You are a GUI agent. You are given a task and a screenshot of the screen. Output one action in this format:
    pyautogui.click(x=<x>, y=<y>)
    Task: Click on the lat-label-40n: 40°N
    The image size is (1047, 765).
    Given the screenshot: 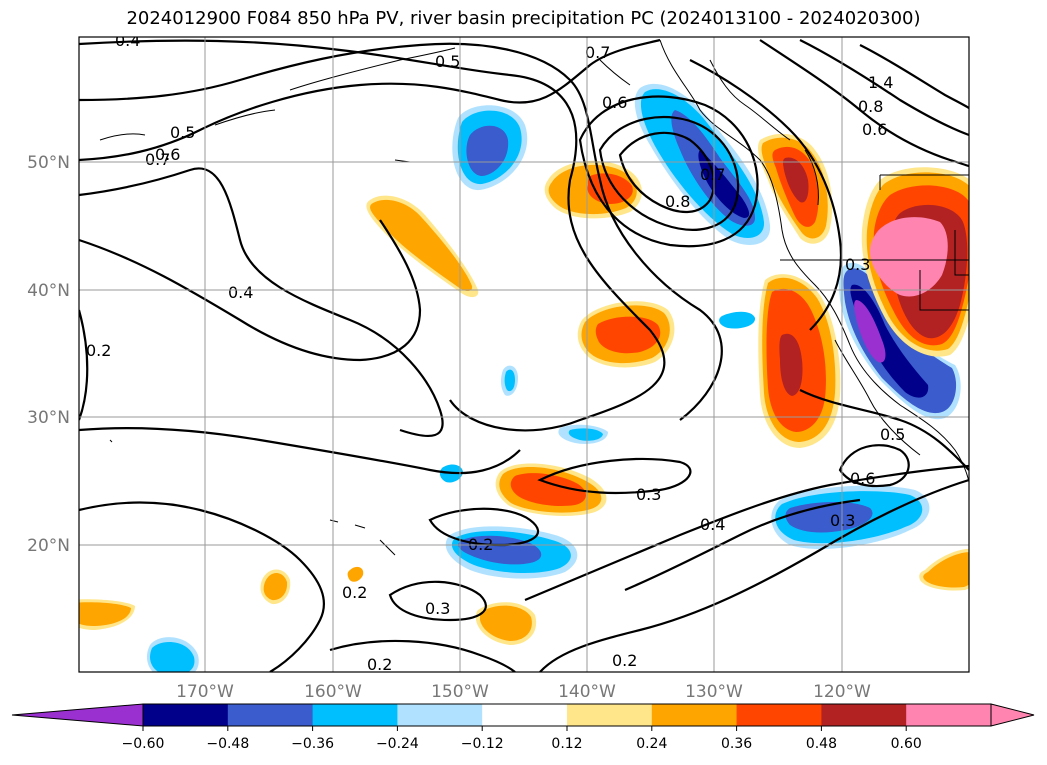 What is the action you would take?
    pyautogui.click(x=48, y=291)
    